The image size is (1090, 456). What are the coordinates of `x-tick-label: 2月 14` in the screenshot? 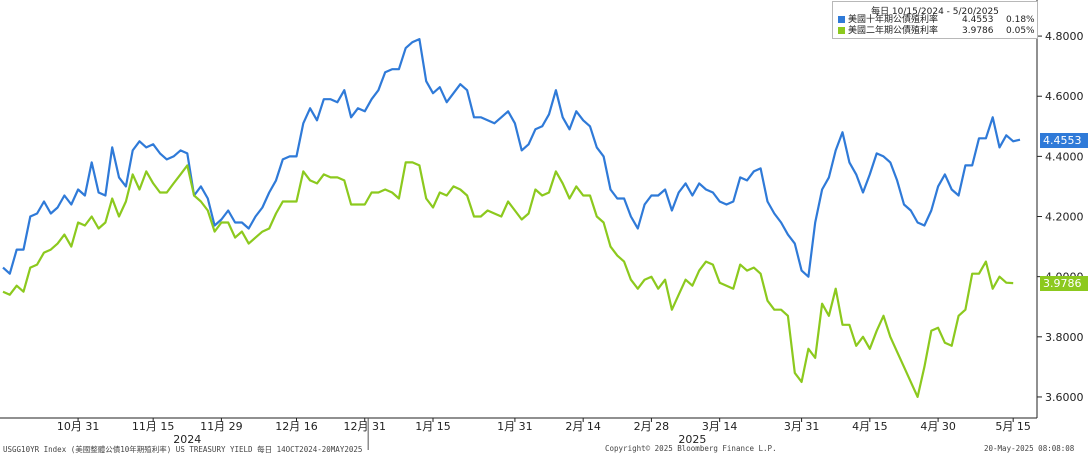 It's located at (583, 426).